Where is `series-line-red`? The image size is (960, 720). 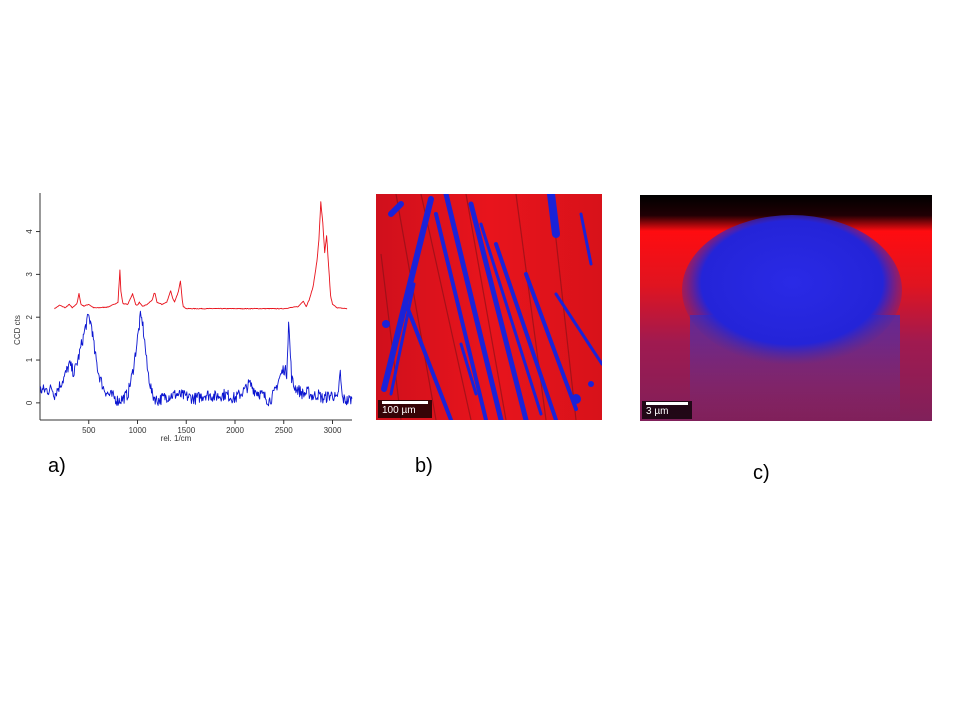
series-line-red is located at coordinates (201, 255).